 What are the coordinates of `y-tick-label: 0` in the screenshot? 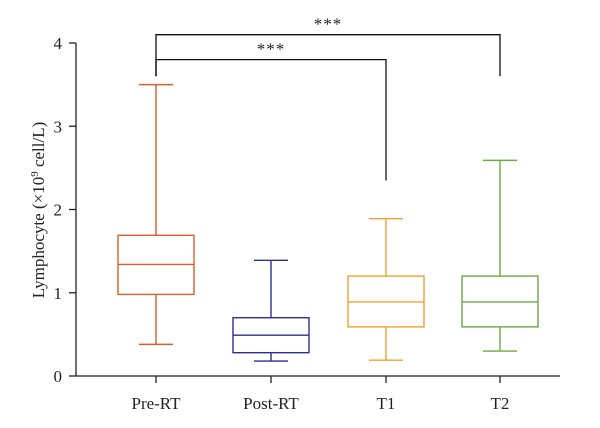 It's located at (58, 376).